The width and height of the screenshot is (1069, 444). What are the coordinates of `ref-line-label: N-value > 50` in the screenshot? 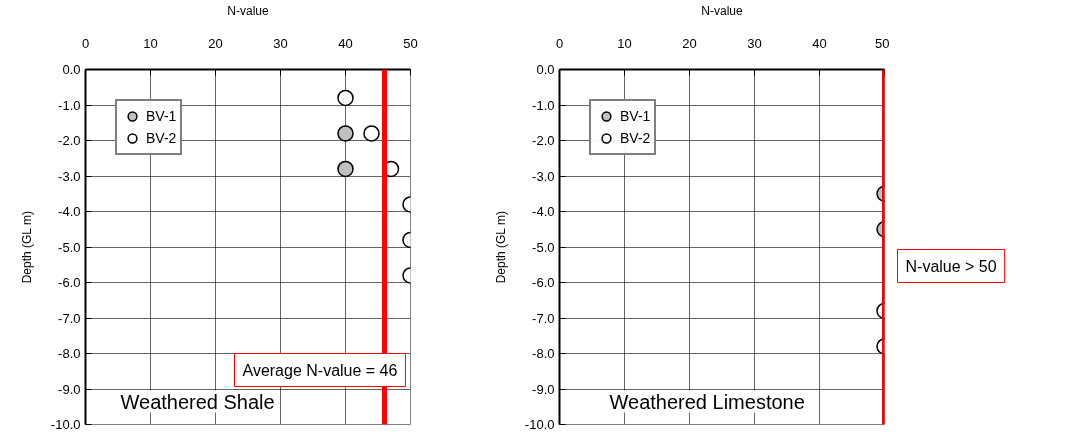 It's located at (951, 266).